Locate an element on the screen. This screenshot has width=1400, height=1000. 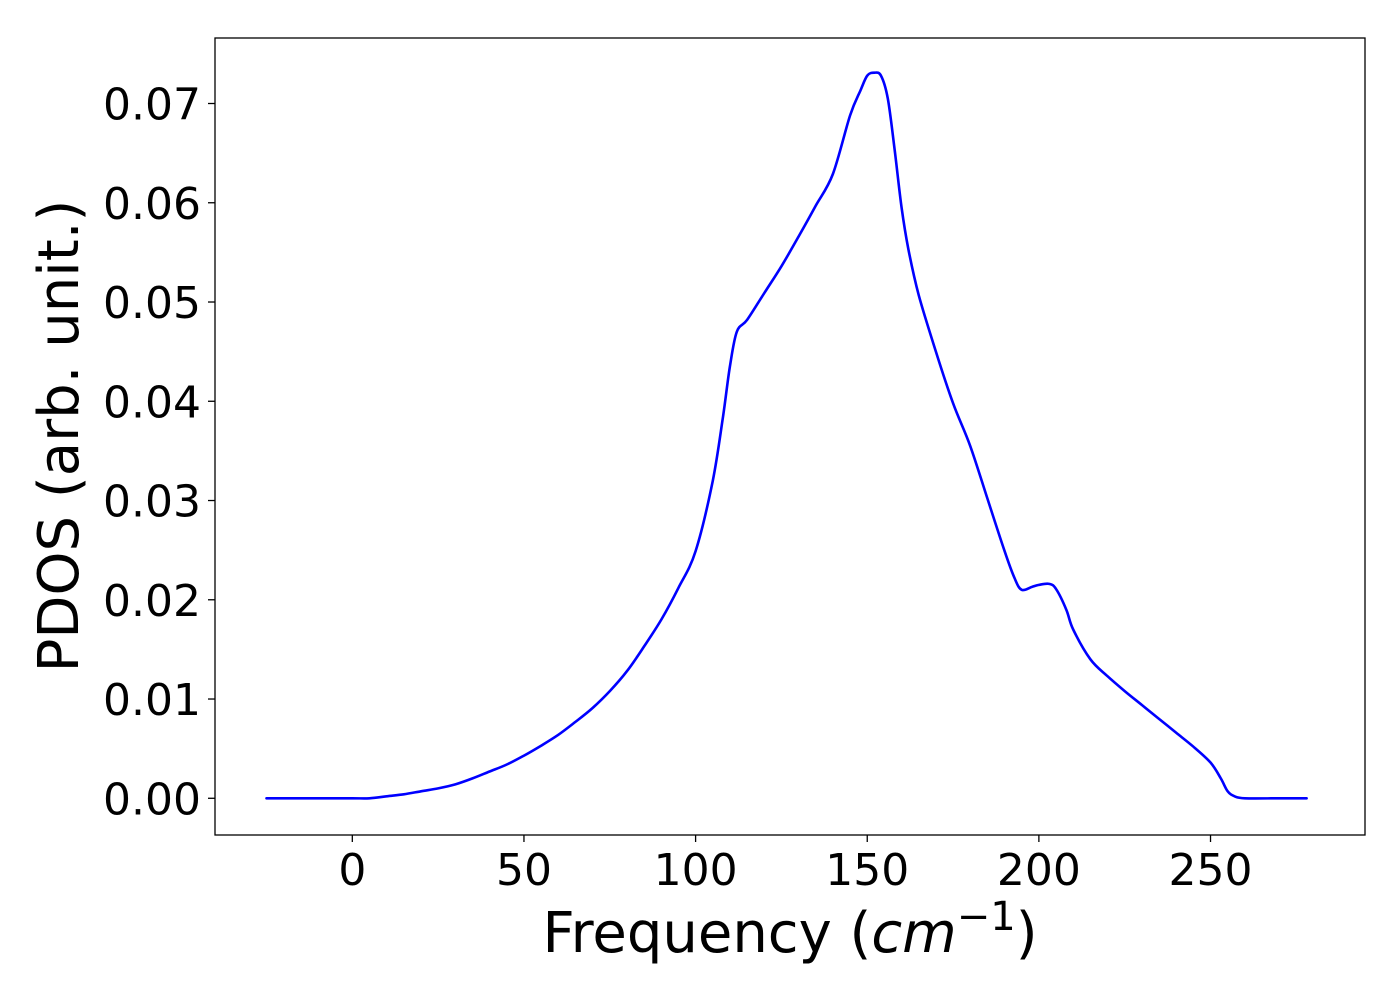
x-tick-label: 250 is located at coordinates (1211, 870).